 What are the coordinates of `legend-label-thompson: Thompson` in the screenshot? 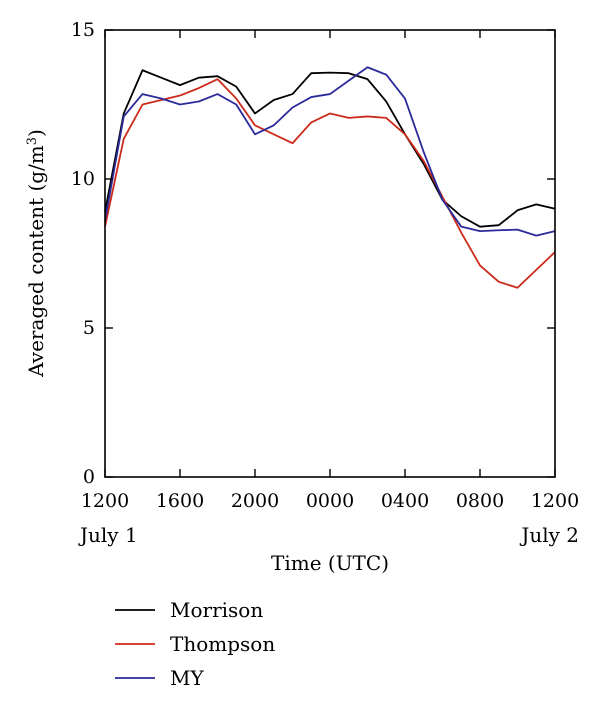 It's located at (222, 644).